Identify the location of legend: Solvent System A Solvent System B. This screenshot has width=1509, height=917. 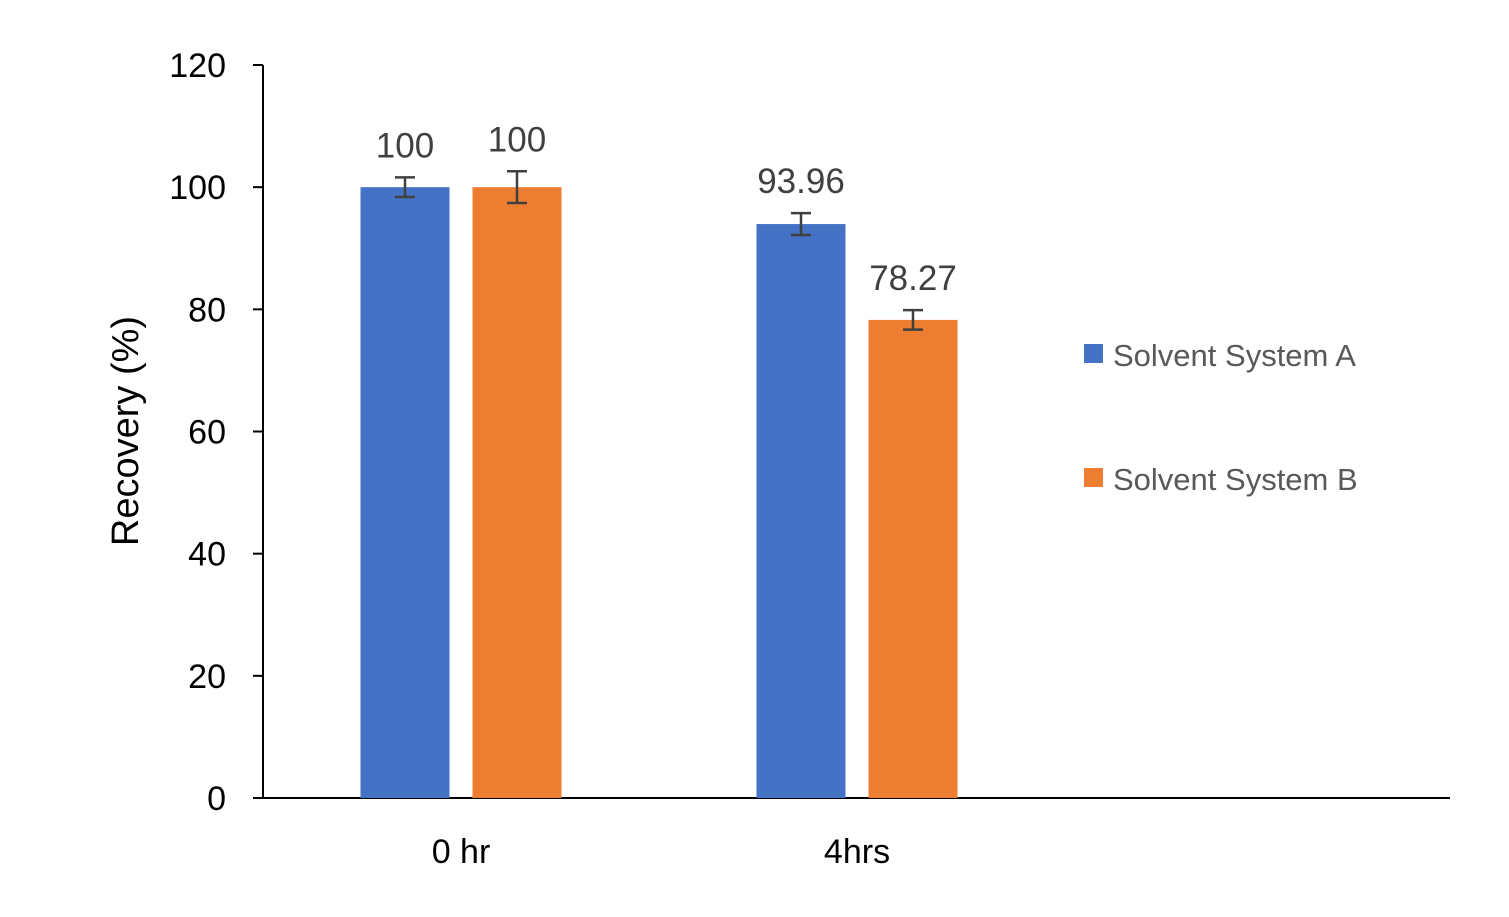
(1221, 417).